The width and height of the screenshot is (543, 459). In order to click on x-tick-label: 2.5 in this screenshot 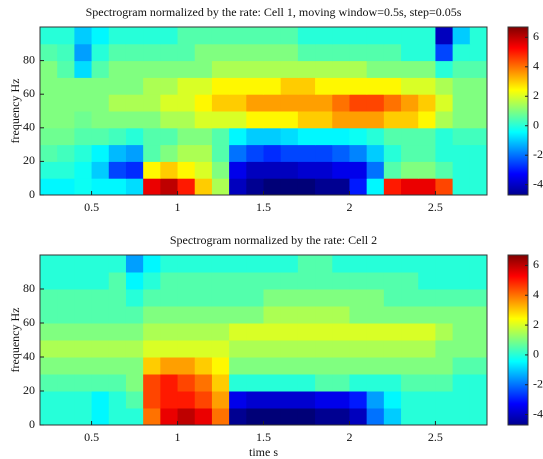, I will do `click(435, 207)`.